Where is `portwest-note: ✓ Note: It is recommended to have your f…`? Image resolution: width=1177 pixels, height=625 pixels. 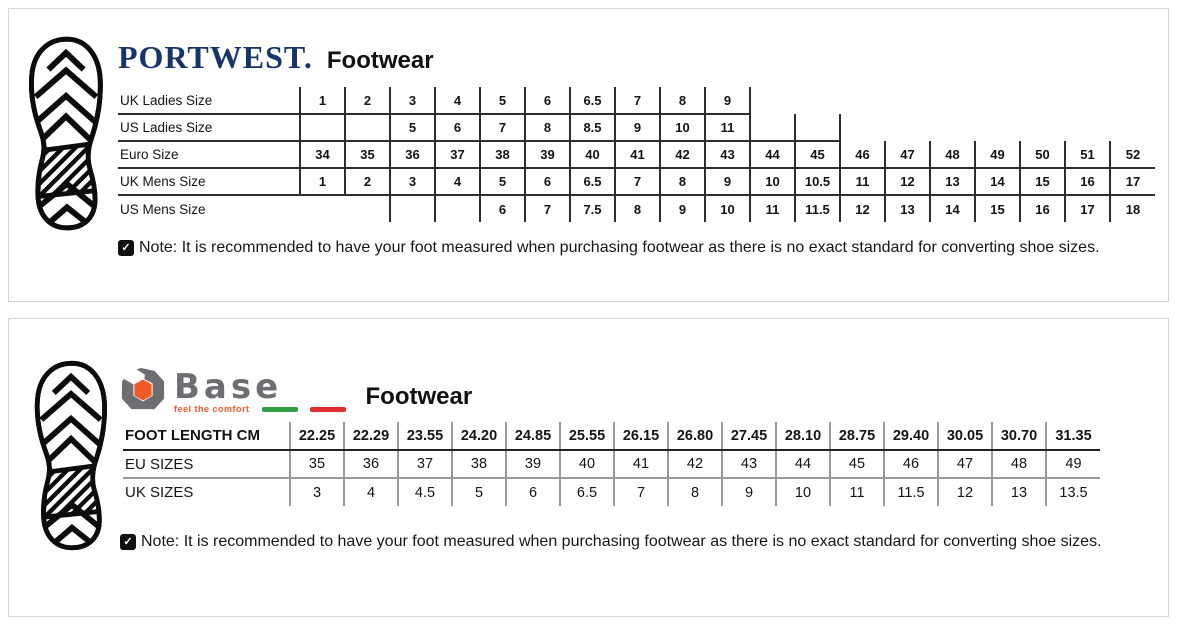
portwest-note: ✓ Note: It is recommended to have your f… is located at coordinates (609, 248).